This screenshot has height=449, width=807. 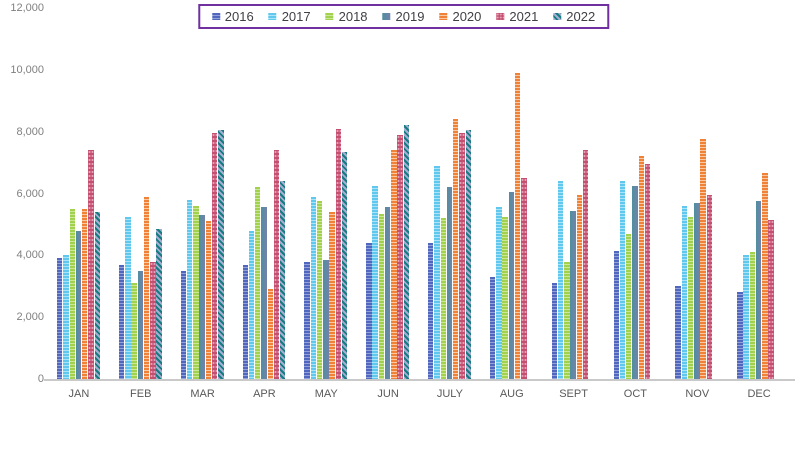 I want to click on bar-2020-dec, so click(x=765, y=276).